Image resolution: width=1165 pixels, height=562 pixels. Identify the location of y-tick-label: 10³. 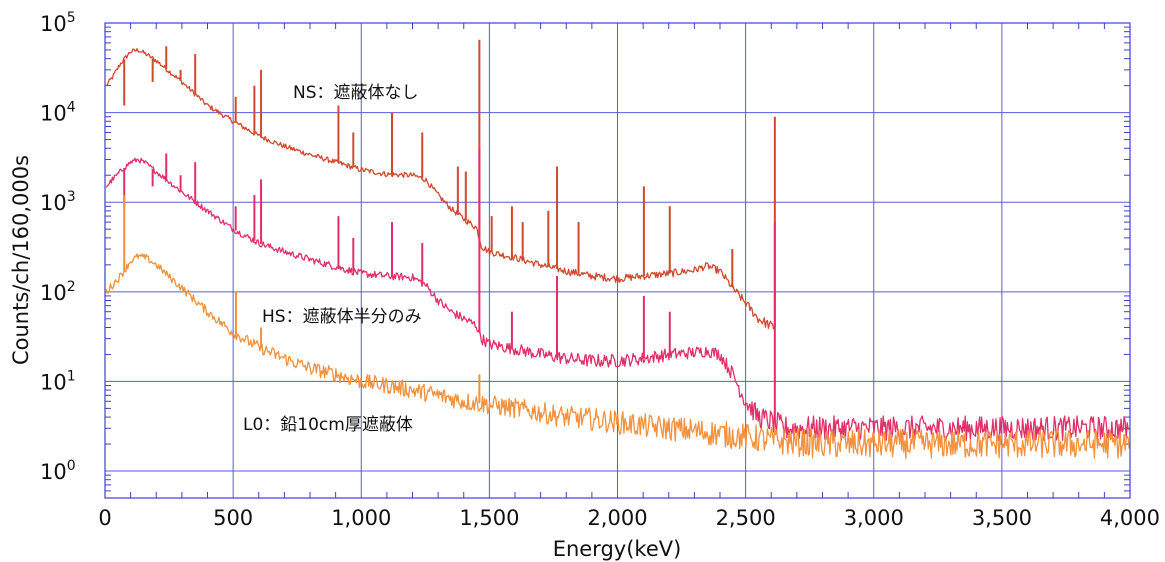
(58, 202).